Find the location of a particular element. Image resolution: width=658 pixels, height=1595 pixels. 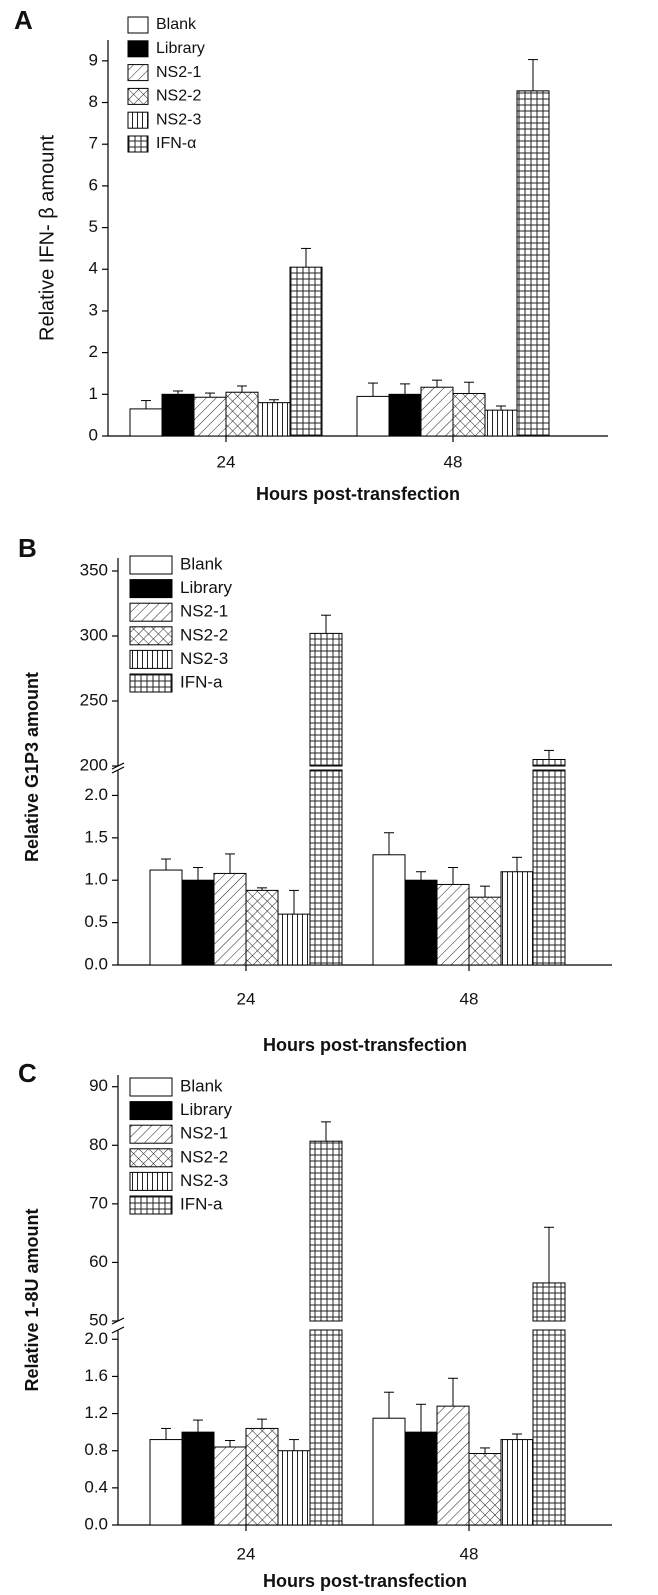

y-tick-label: 0.8 is located at coordinates (96, 1449).